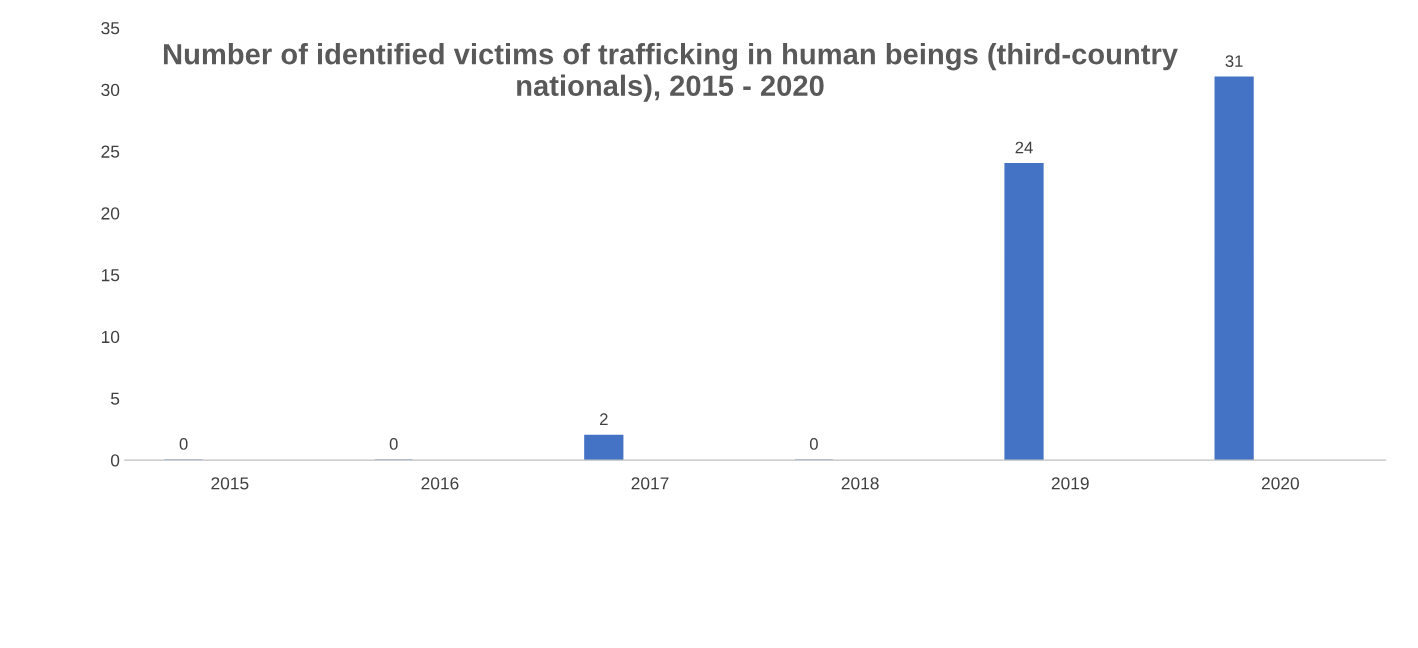 The width and height of the screenshot is (1418, 648). I want to click on y-tick-label: 35, so click(110, 28).